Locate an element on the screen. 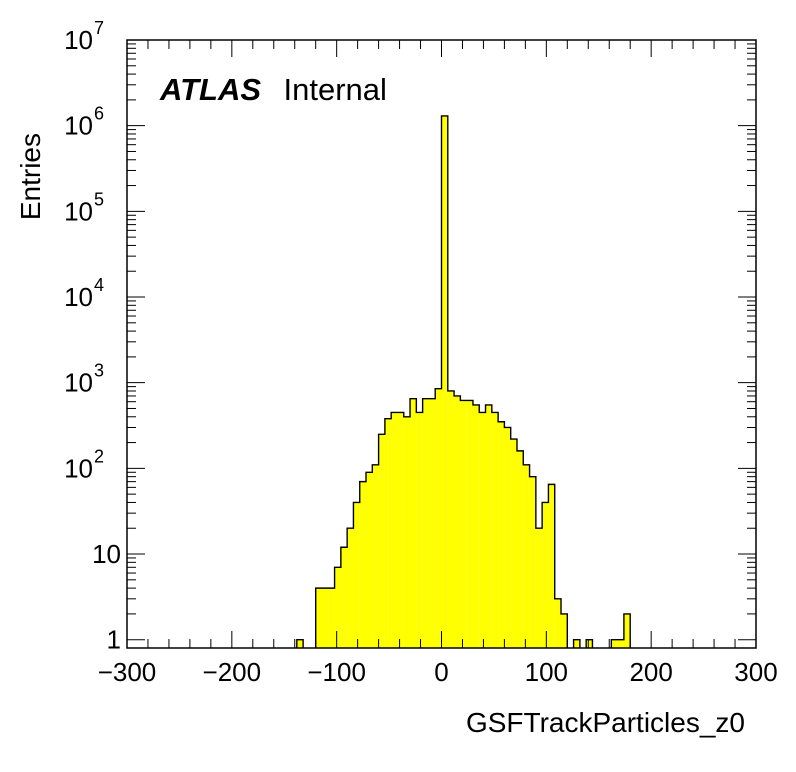  x-tick-label: −200 is located at coordinates (232, 672).